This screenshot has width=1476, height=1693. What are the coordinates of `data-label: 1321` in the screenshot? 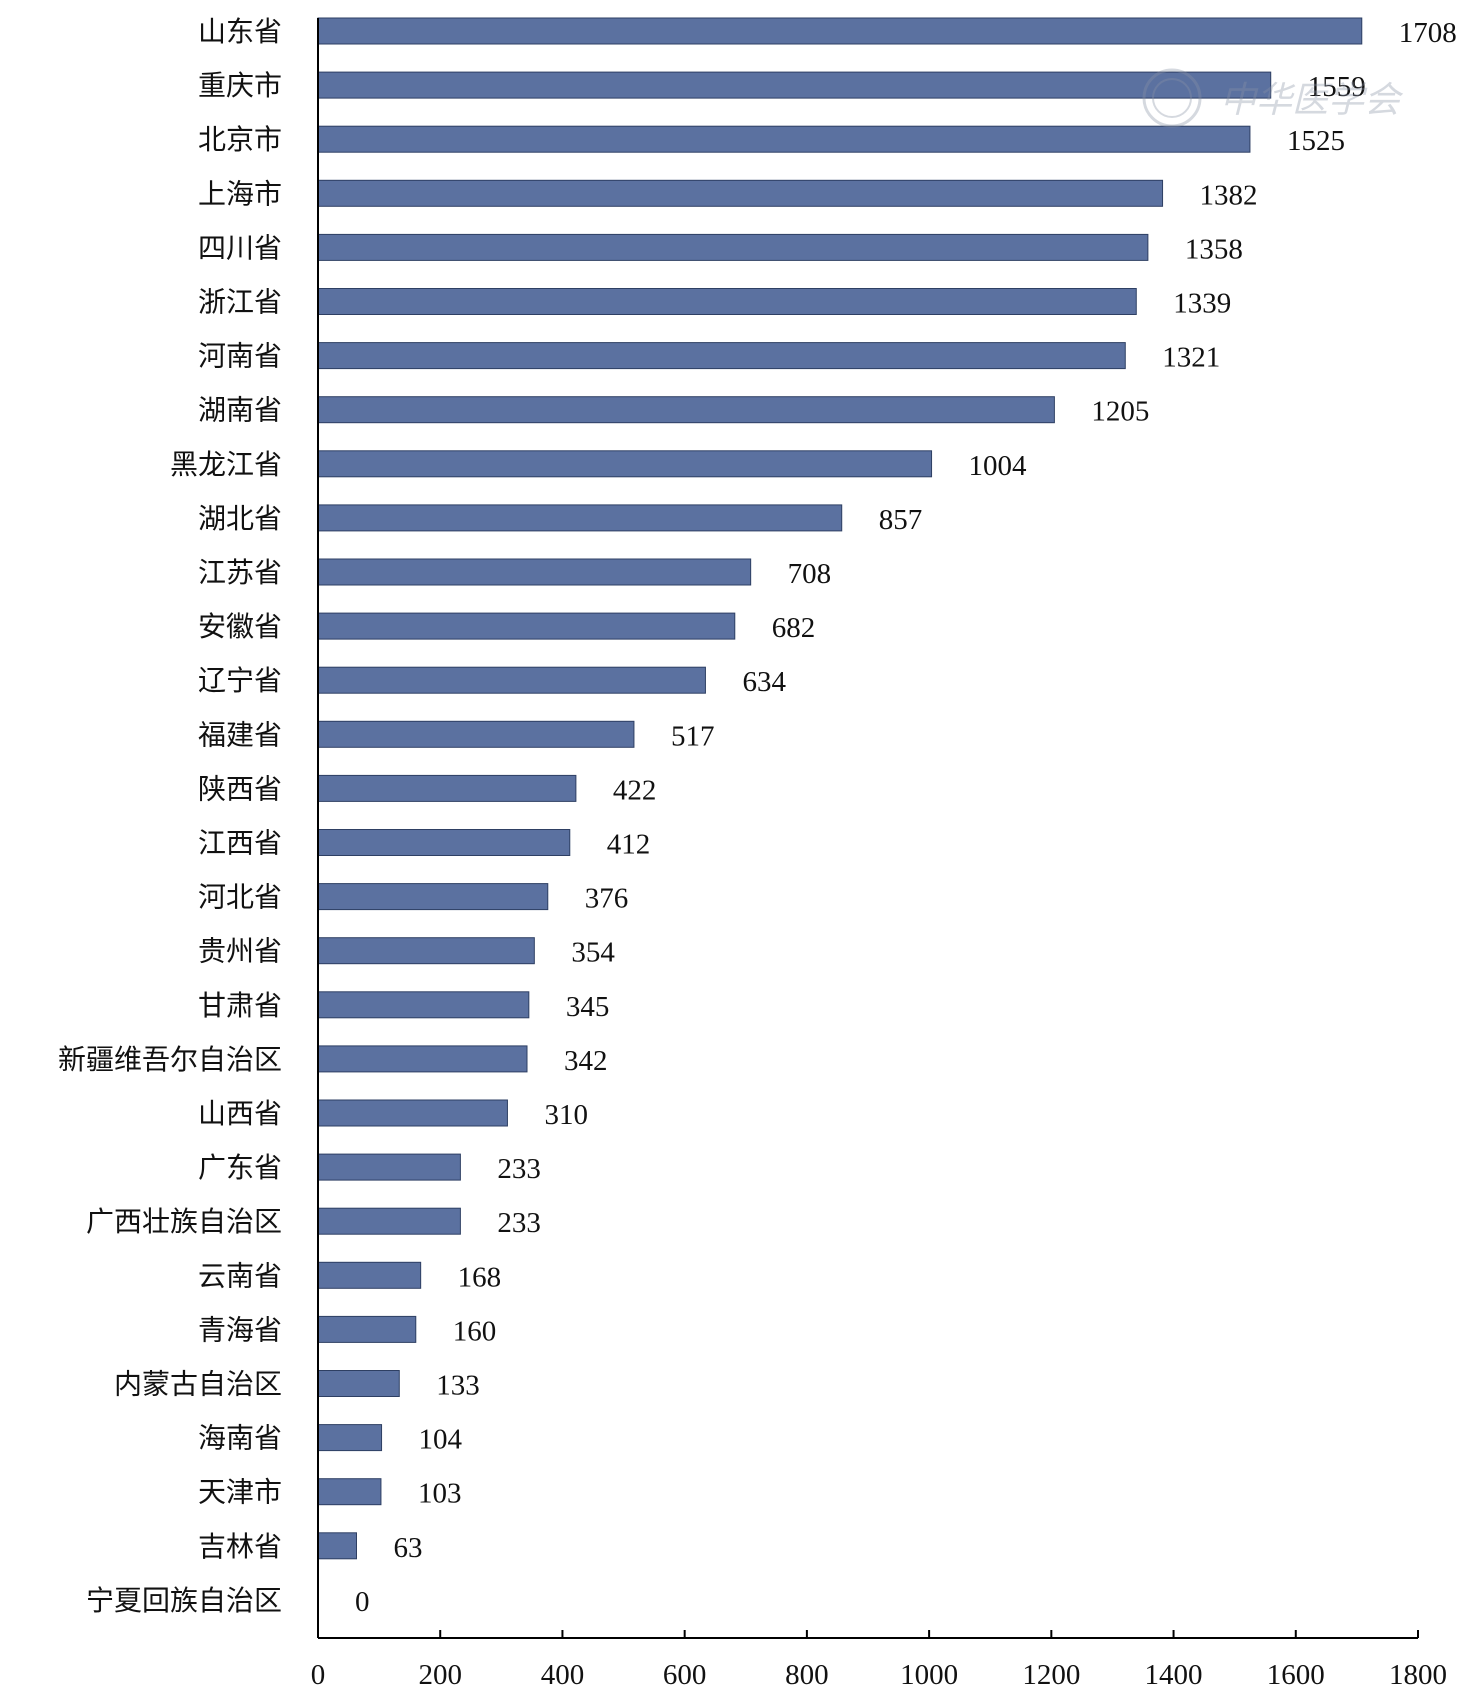 It's located at (1191, 358).